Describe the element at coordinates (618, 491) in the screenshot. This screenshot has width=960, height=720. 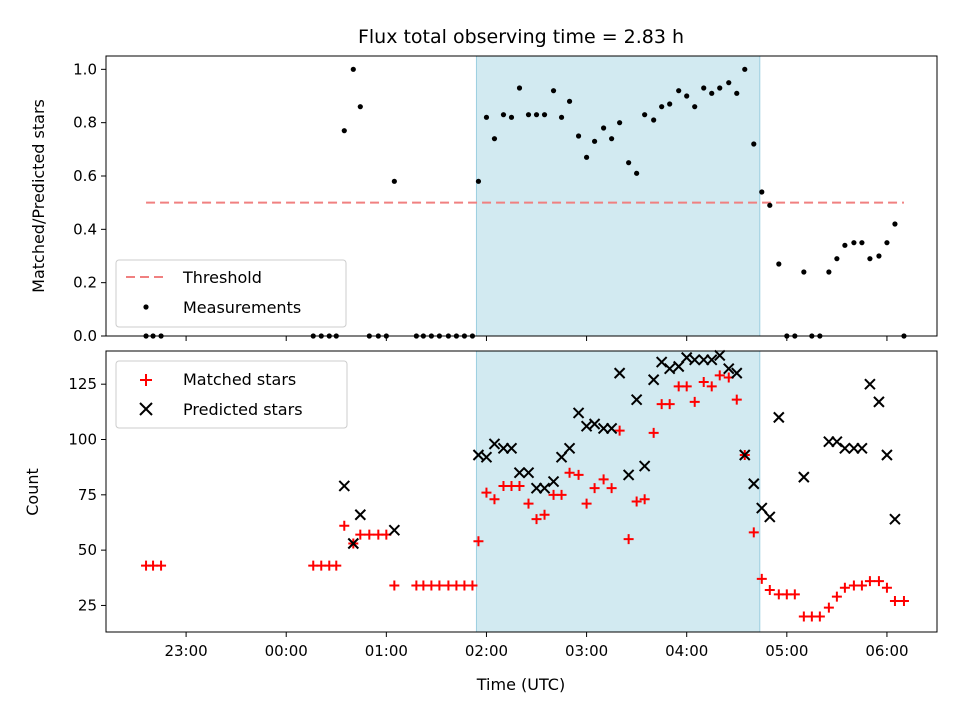
I see `observing-window-bottom` at that location.